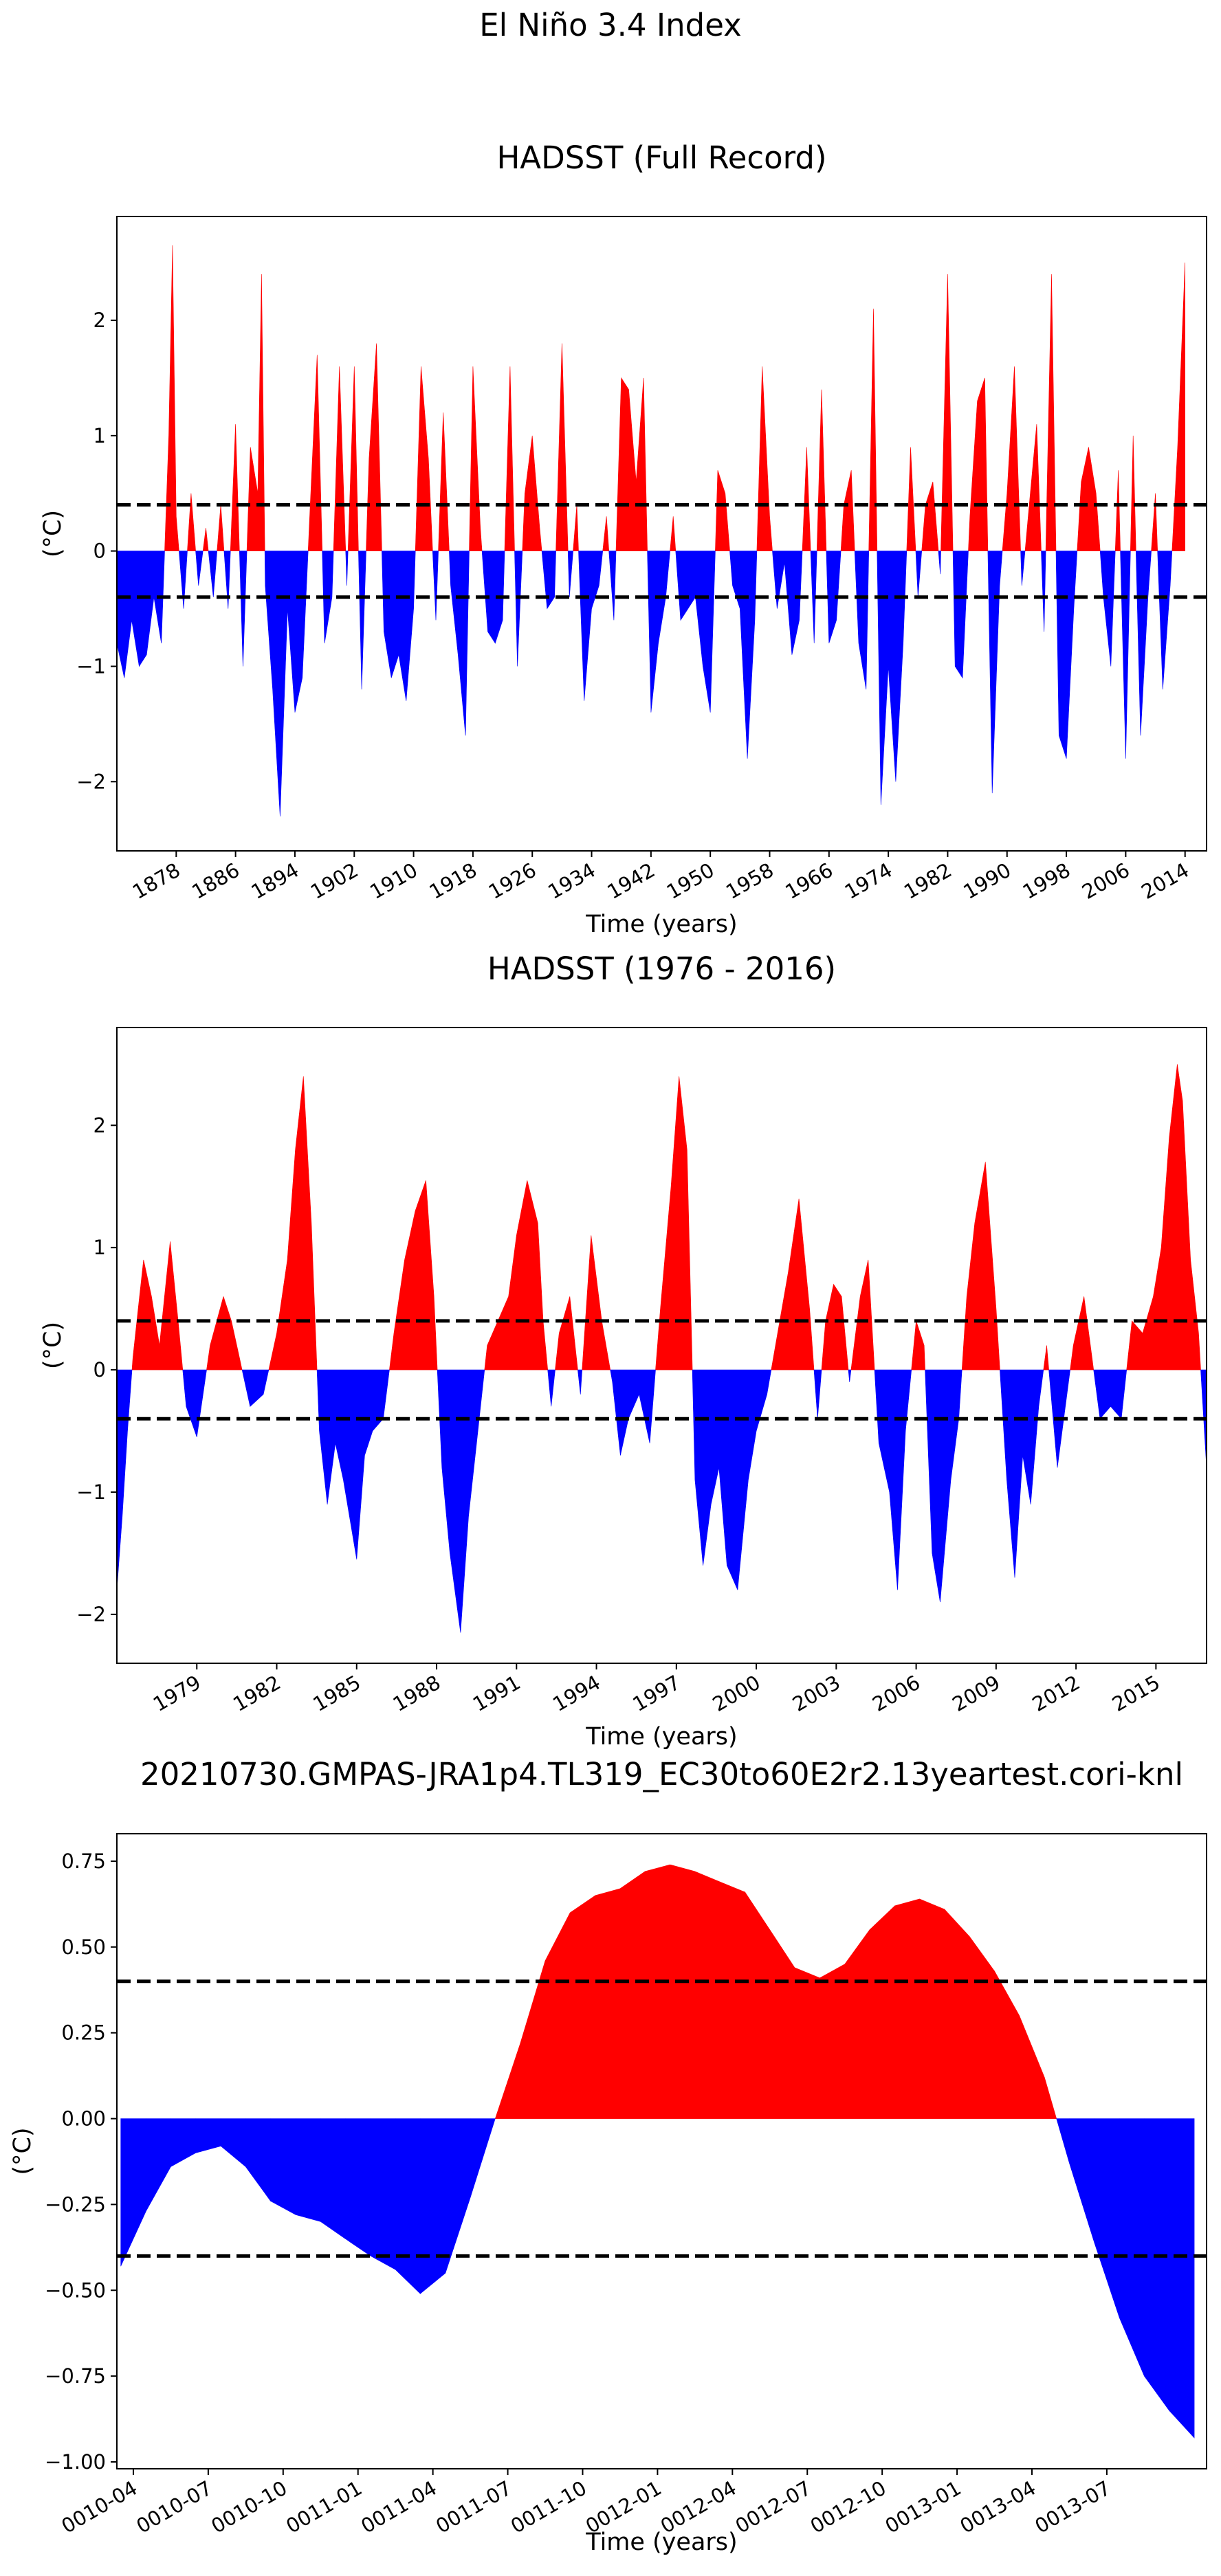  I want to click on x-tick-label: 1886, so click(215, 881).